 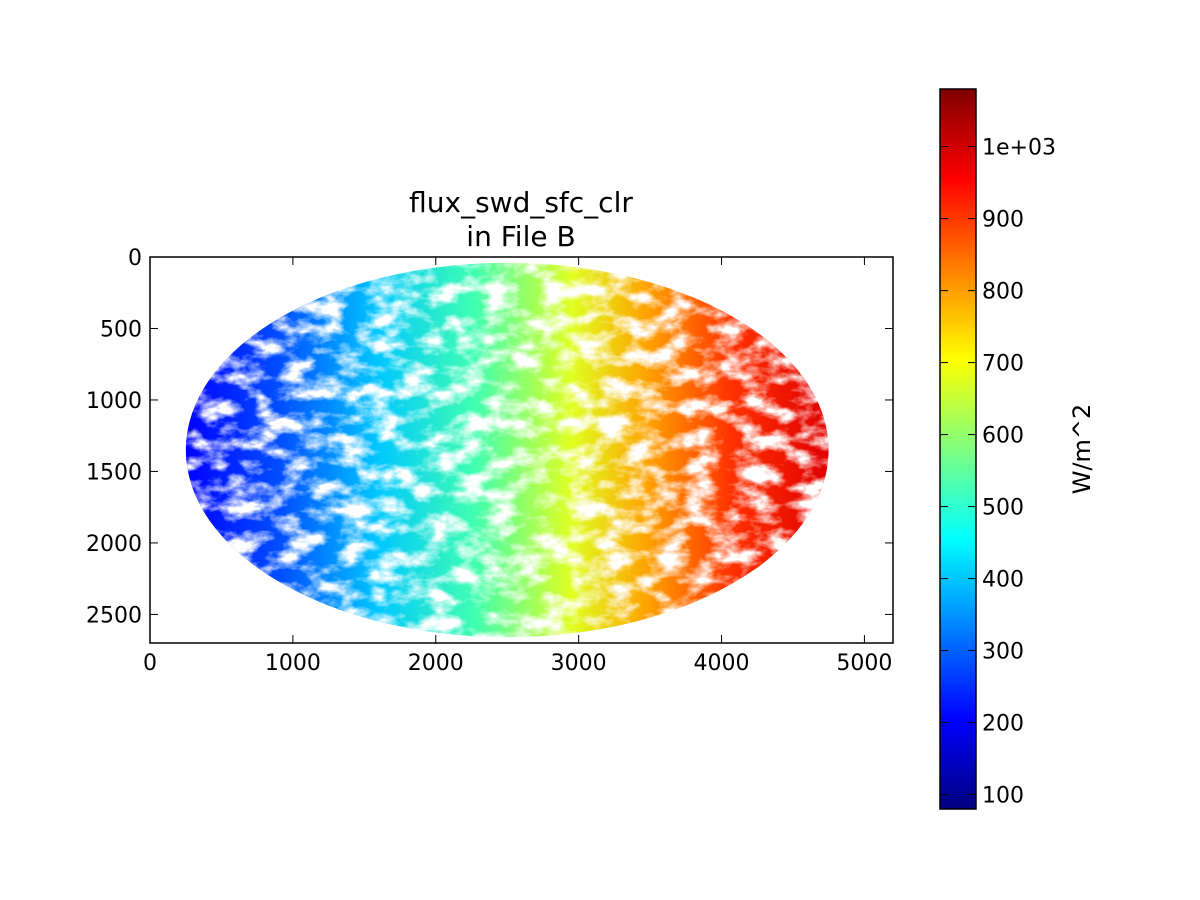 What do you see at coordinates (521, 202) in the screenshot?
I see `chart-title: flux_swd_sfc_clr` at bounding box center [521, 202].